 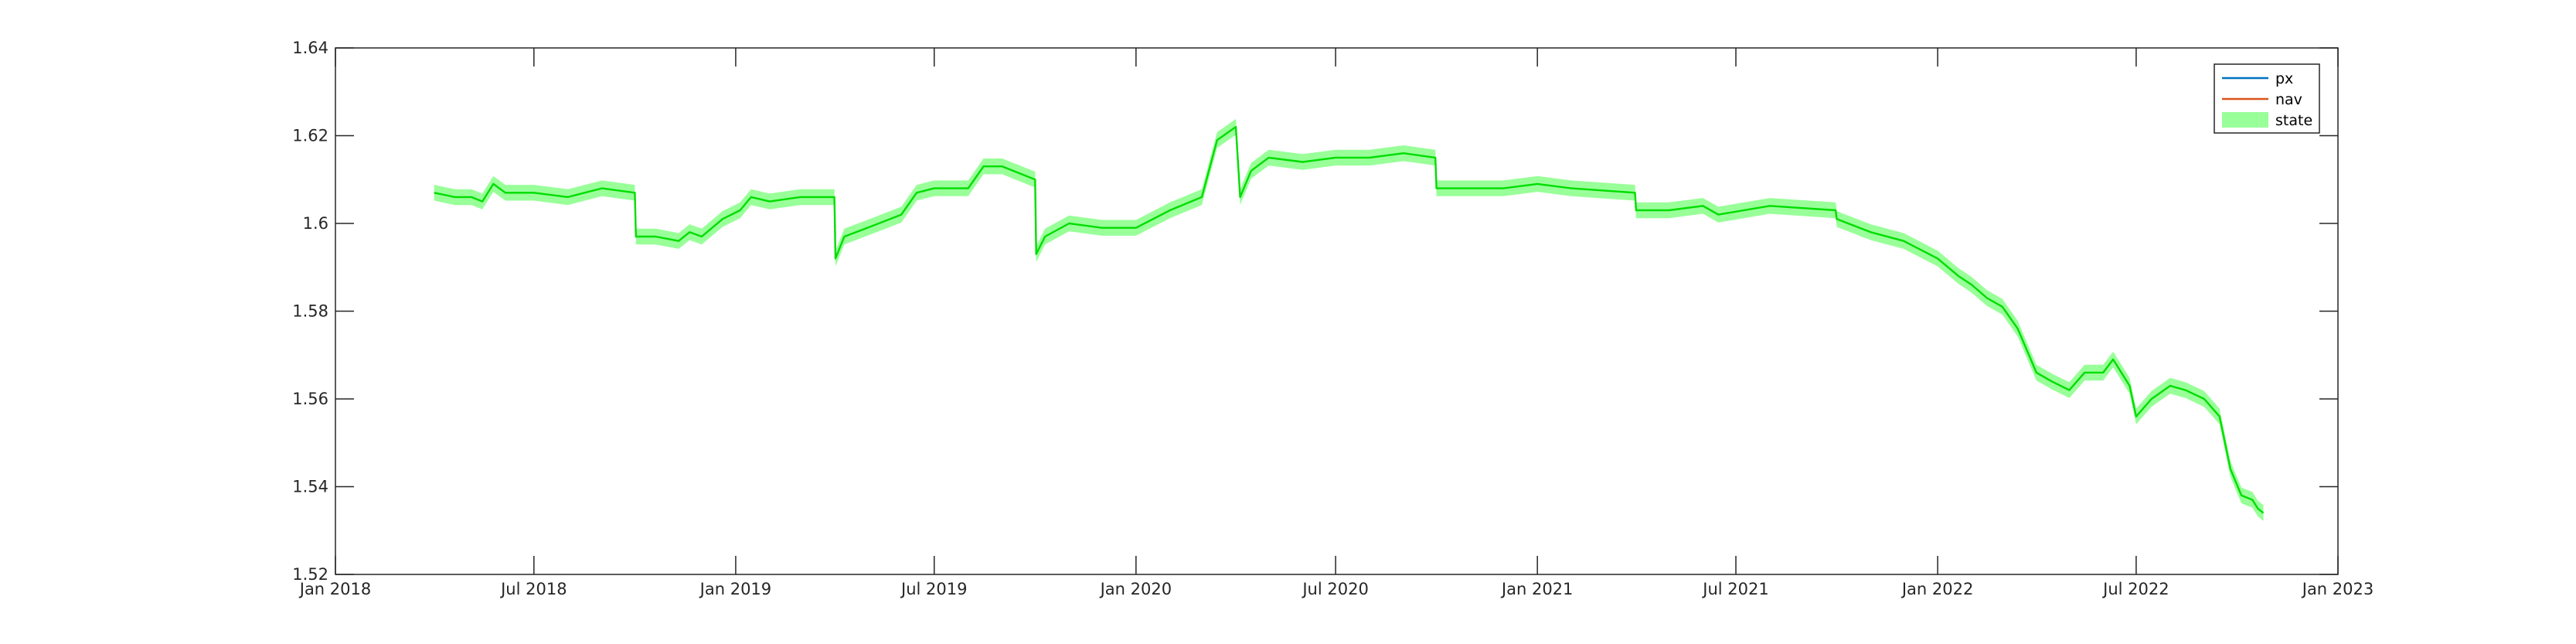 I want to click on y-tick-label: 1.54, so click(x=310, y=487).